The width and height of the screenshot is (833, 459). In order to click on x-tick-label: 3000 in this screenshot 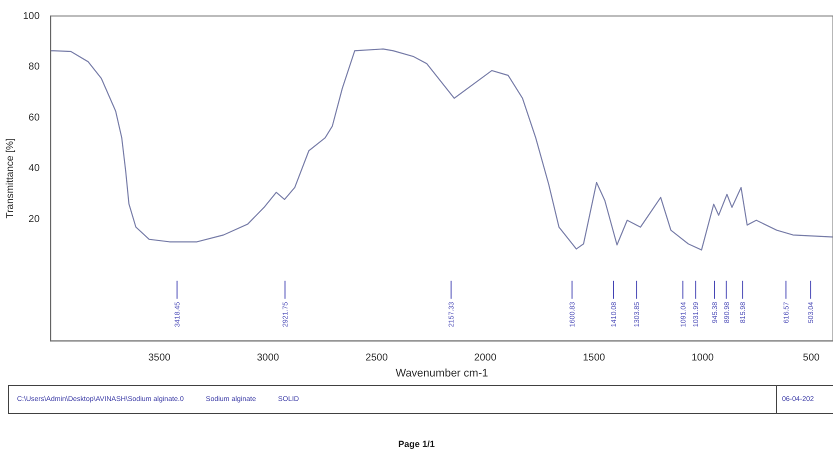, I will do `click(268, 358)`.